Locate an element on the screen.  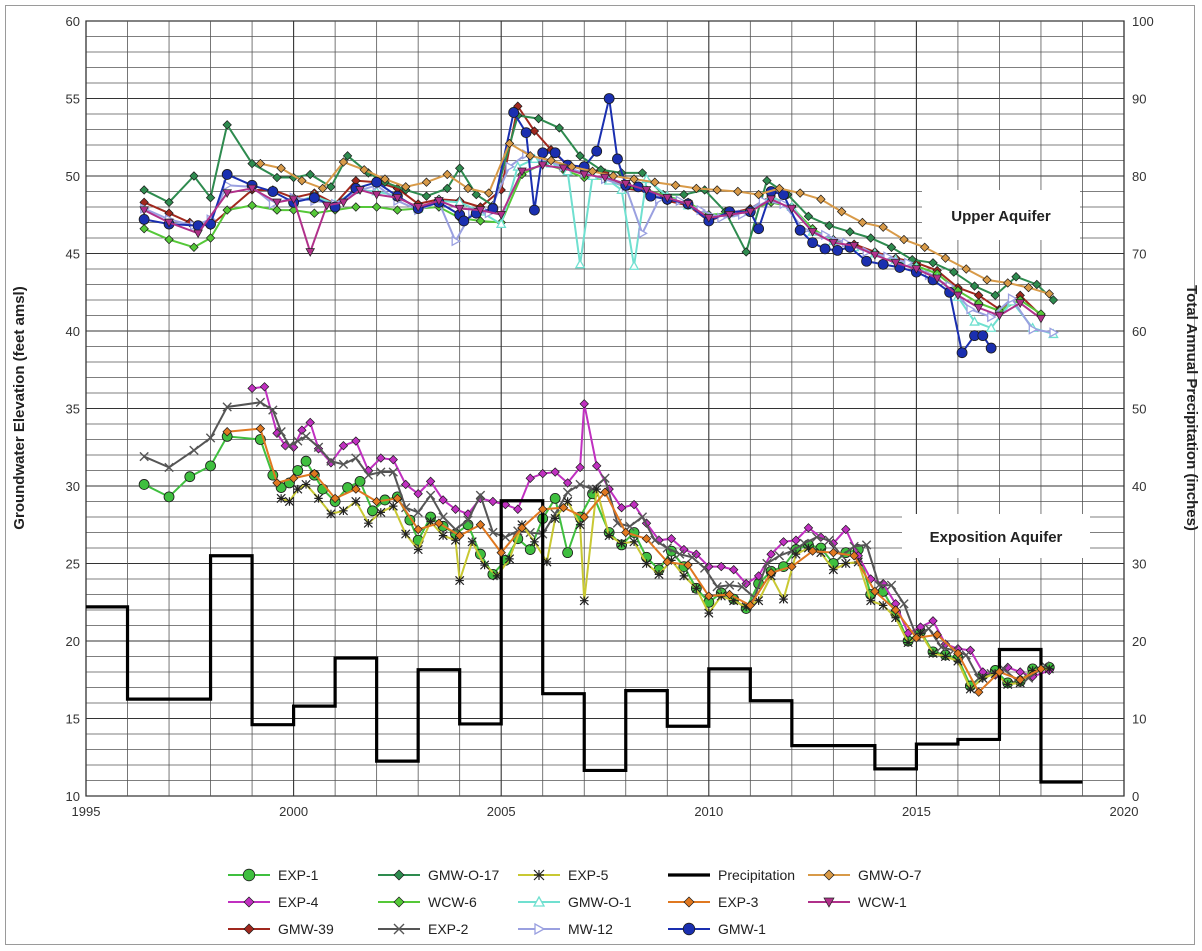
series-line is located at coordinates (592, 242).